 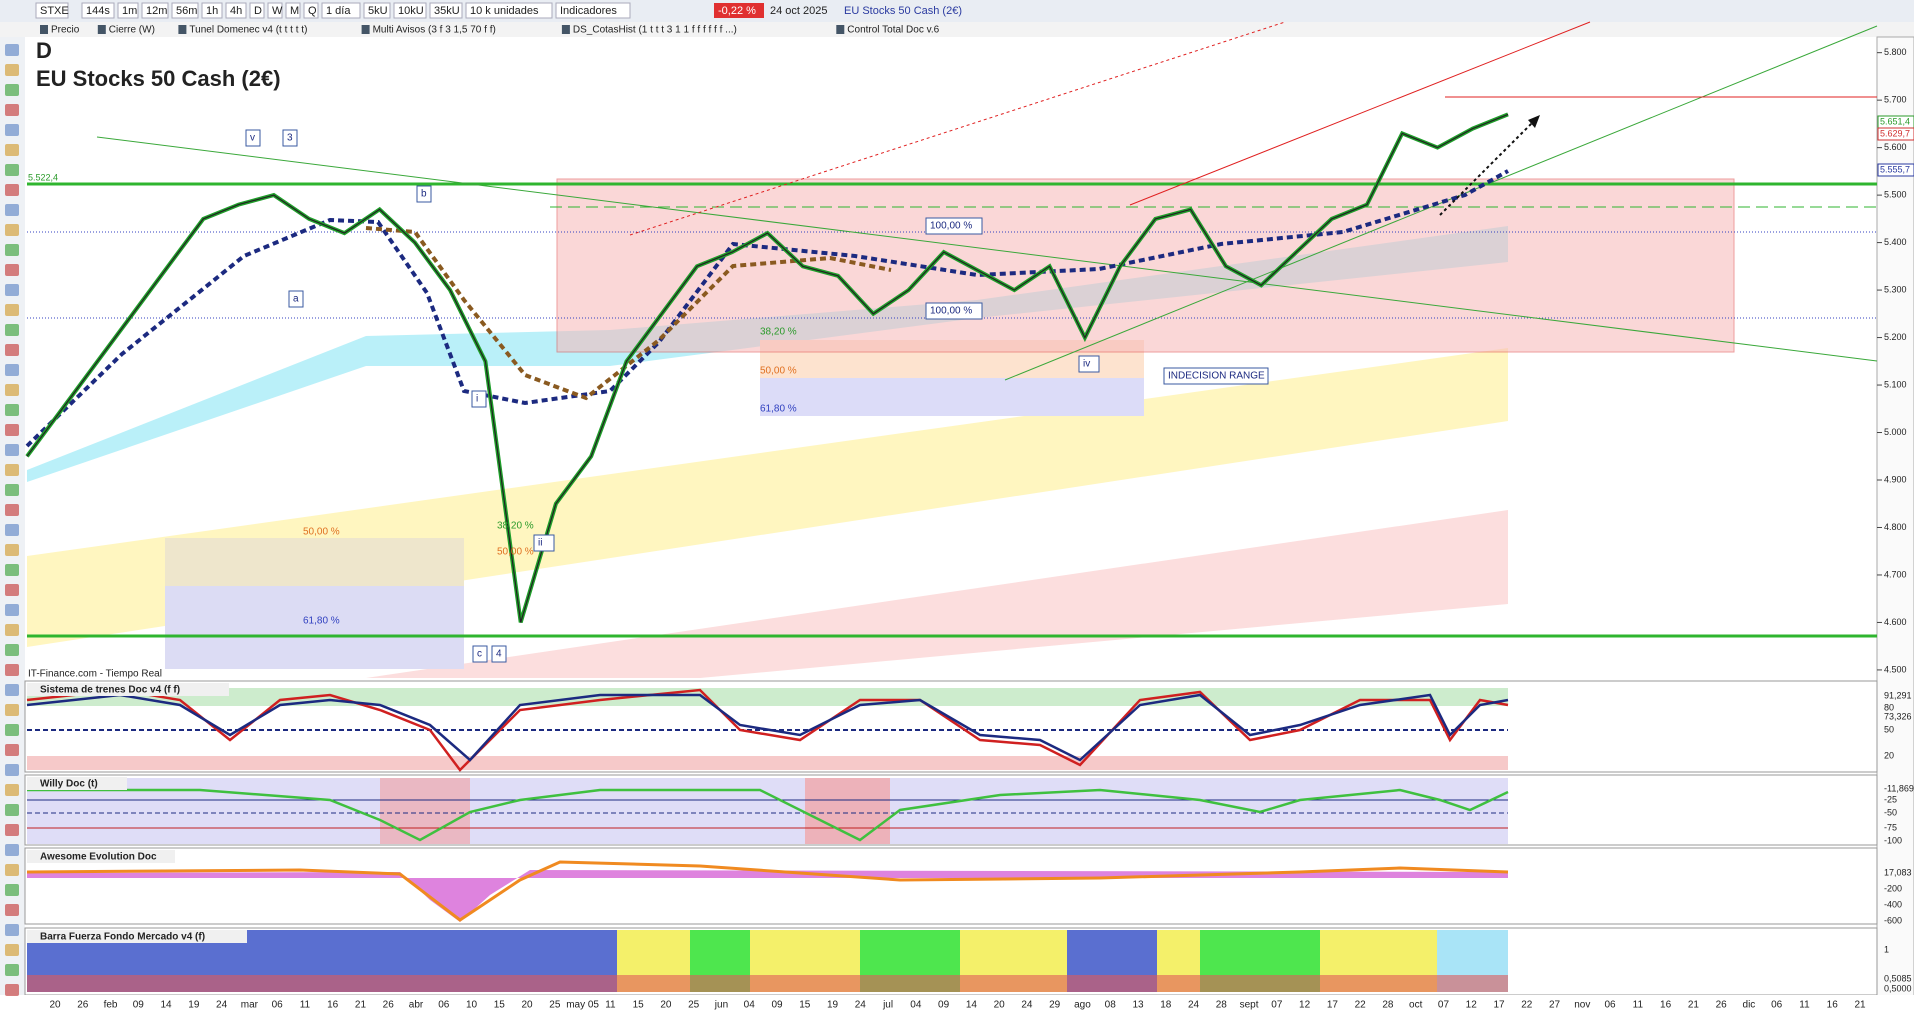 What do you see at coordinates (1582, 1005) in the screenshot?
I see `x-tick-label: nov` at bounding box center [1582, 1005].